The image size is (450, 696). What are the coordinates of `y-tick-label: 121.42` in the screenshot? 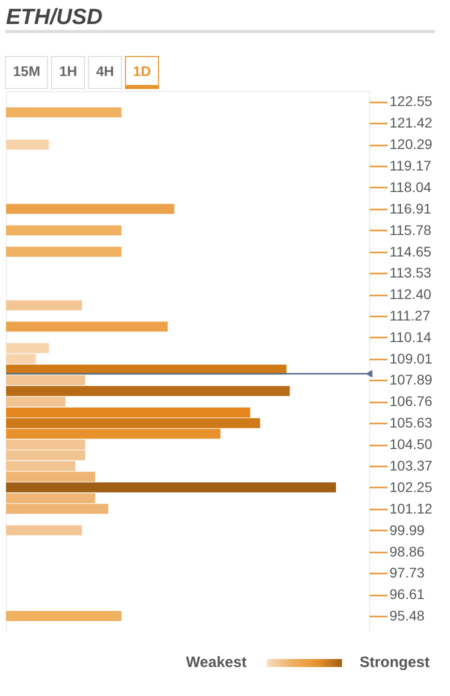 It's located at (411, 122).